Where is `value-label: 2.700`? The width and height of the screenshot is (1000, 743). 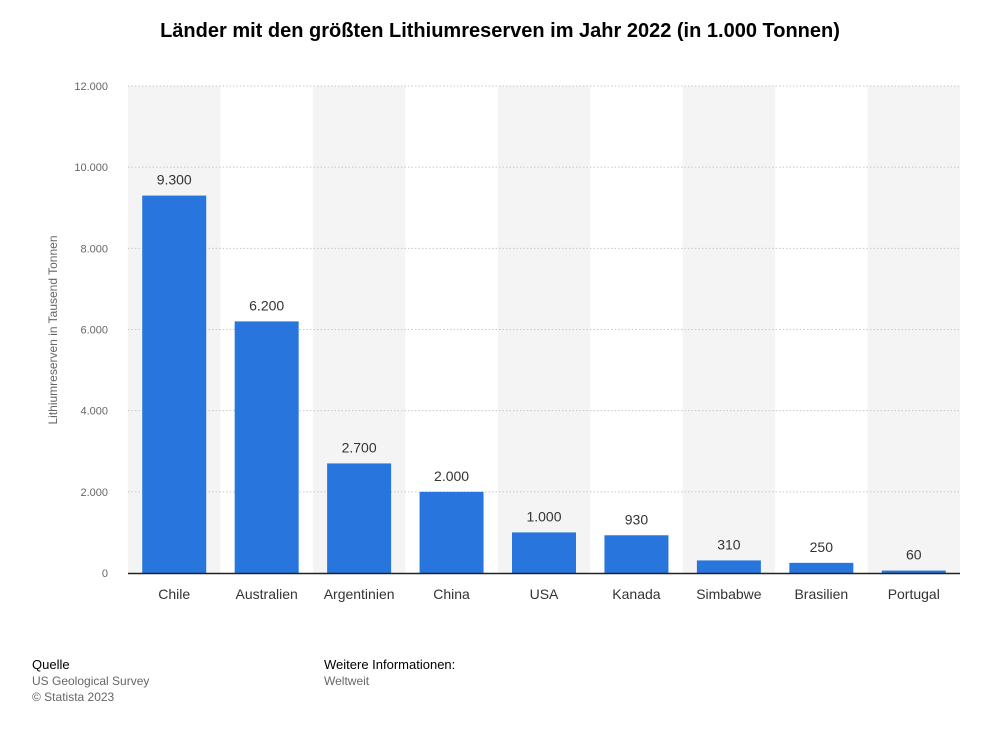
value-label: 2.700 is located at coordinates (359, 447).